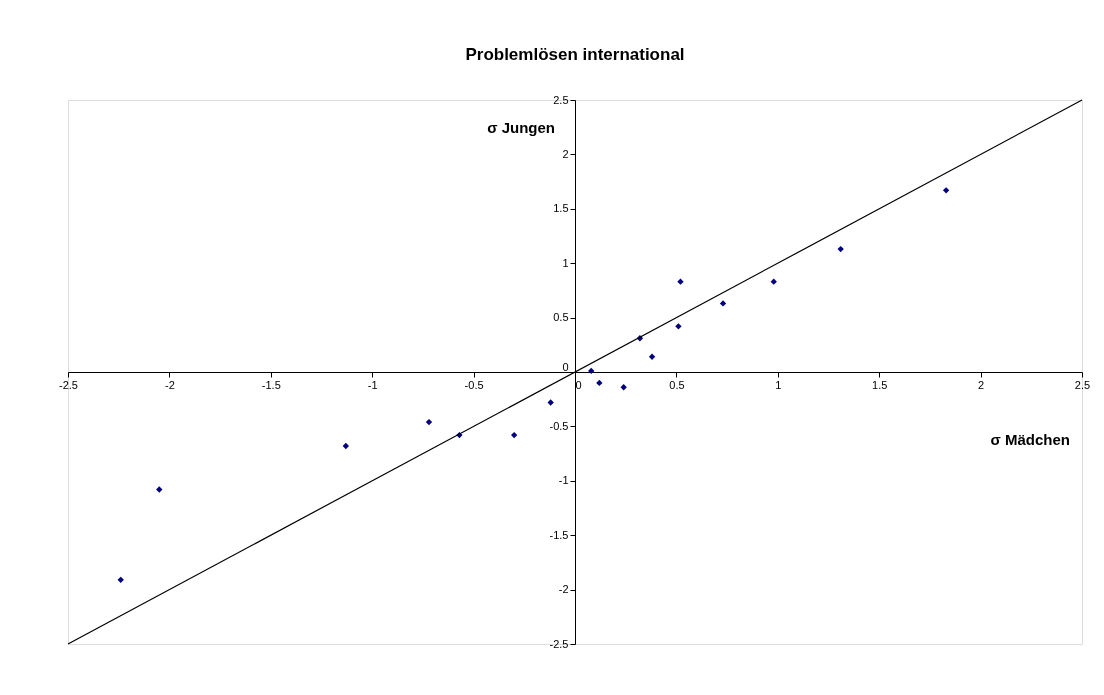 The height and width of the screenshot is (695, 1104). What do you see at coordinates (271, 384) in the screenshot?
I see `x-tick-label: -1.5` at bounding box center [271, 384].